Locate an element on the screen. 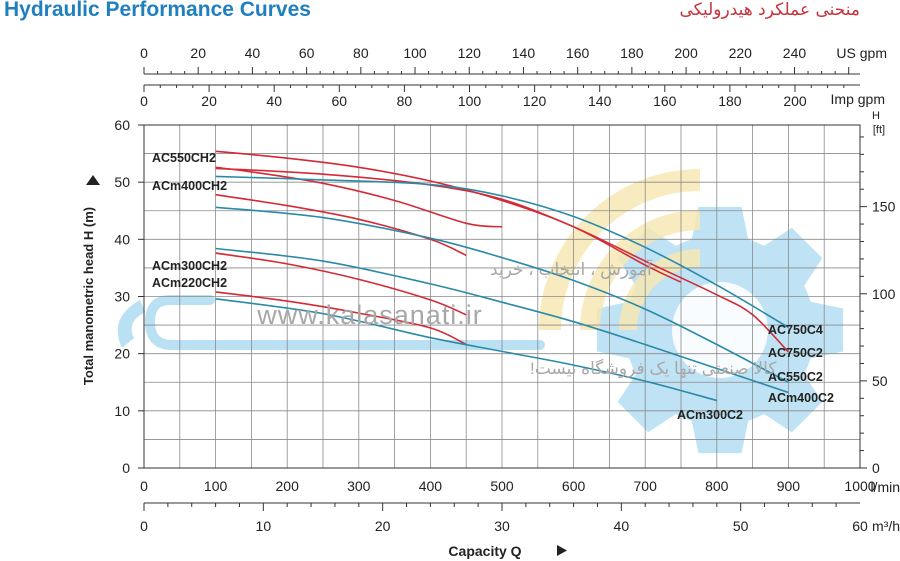 This screenshot has height=561, width=900. y-tick-label: 50 is located at coordinates (122, 182).